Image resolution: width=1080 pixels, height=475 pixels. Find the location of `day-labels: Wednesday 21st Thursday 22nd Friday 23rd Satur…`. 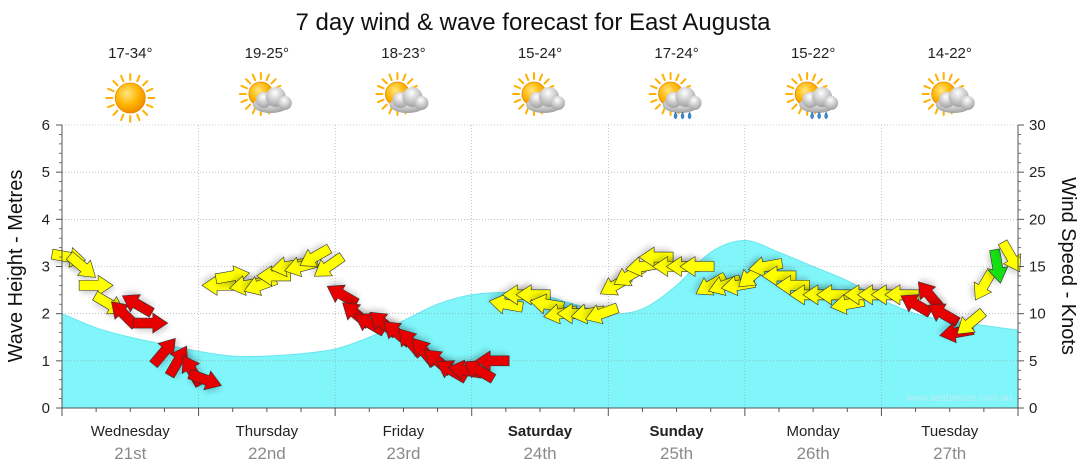

day-labels: Wednesday 21st Thursday 22nd Friday 23rd Satur… is located at coordinates (535, 443).